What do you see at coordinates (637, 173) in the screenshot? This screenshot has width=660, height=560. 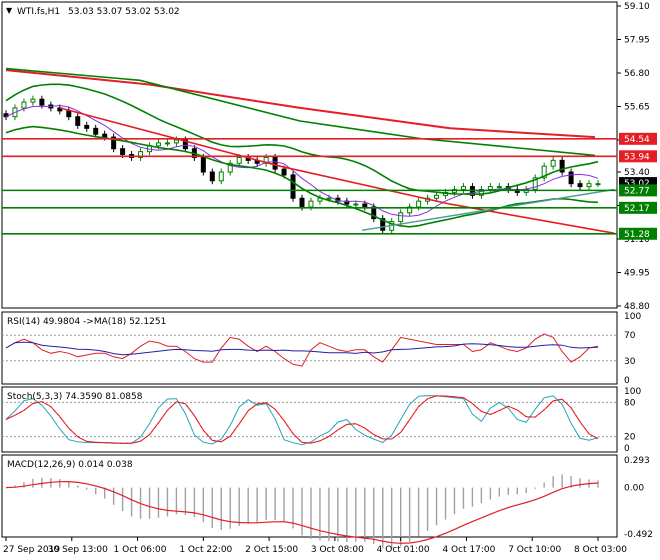 I see `price-axis-label: 53.40` at bounding box center [637, 173].